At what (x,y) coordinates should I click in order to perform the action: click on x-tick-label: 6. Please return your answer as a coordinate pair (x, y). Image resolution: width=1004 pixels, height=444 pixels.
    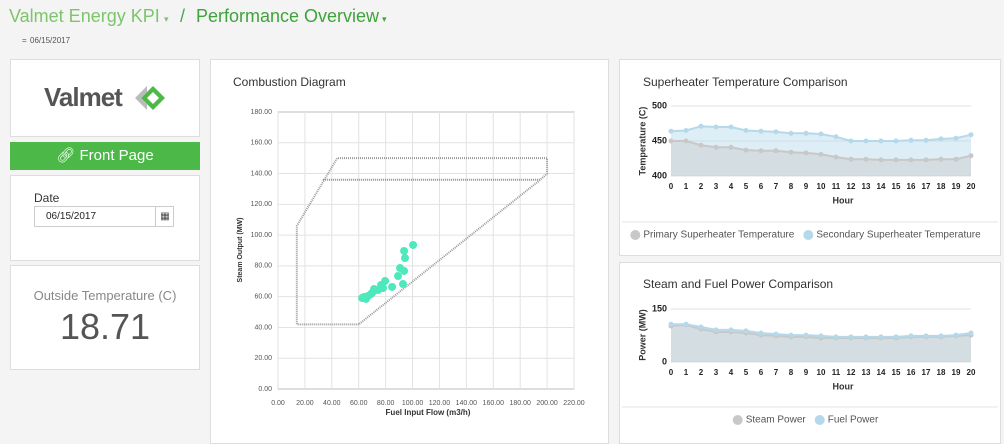
    Looking at the image, I should click on (761, 372).